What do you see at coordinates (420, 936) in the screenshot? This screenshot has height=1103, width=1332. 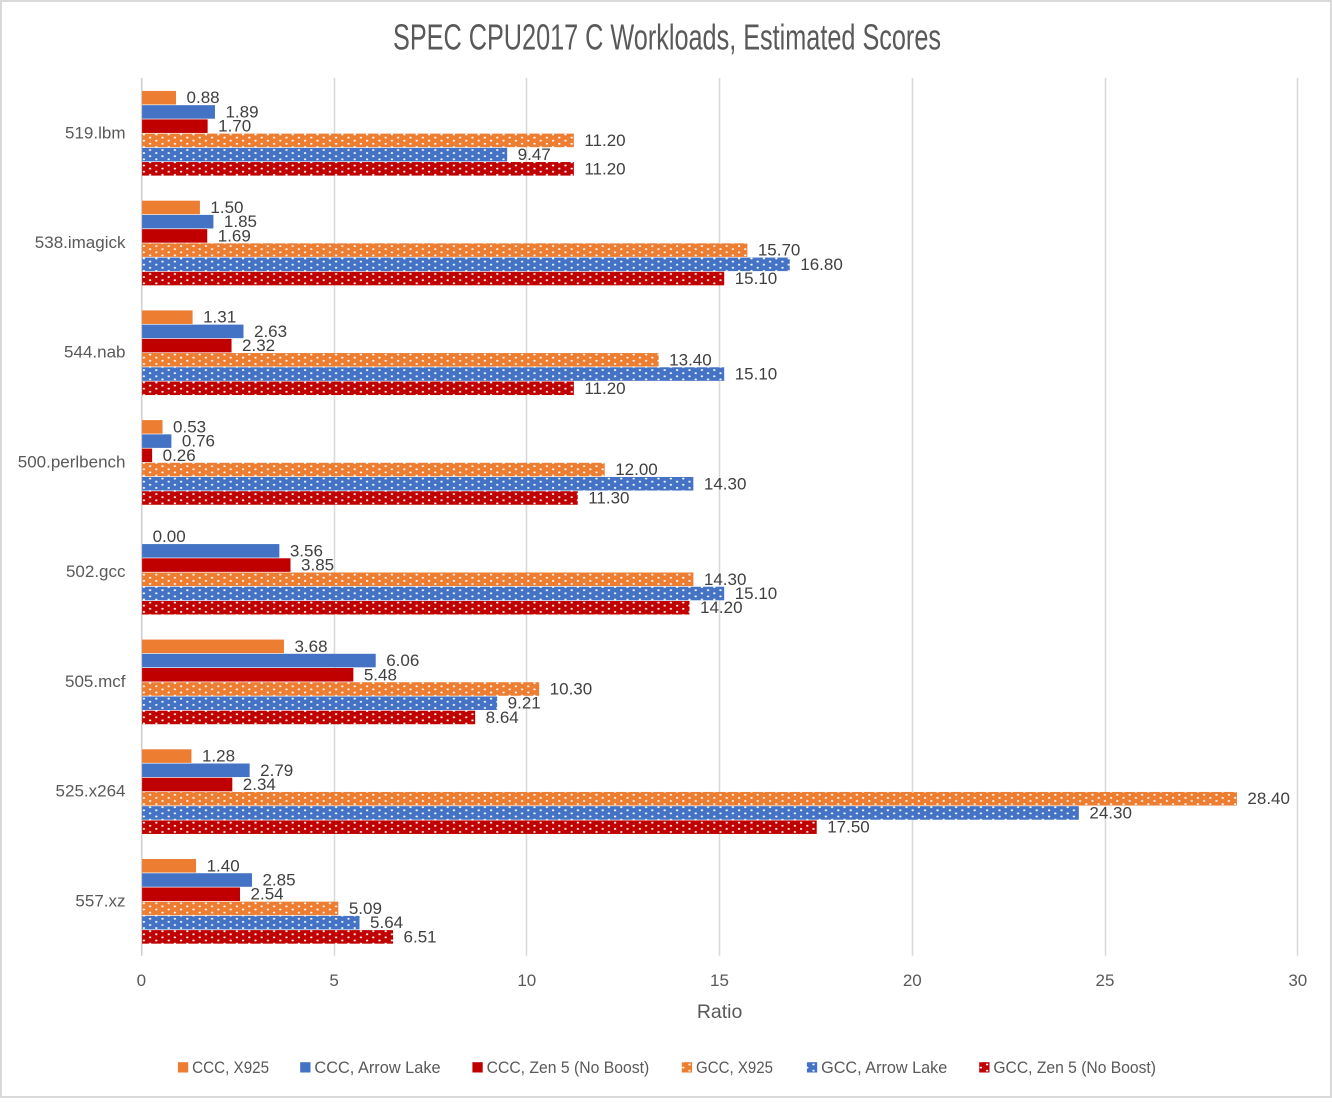 I see `svg-text: 6.51` at bounding box center [420, 936].